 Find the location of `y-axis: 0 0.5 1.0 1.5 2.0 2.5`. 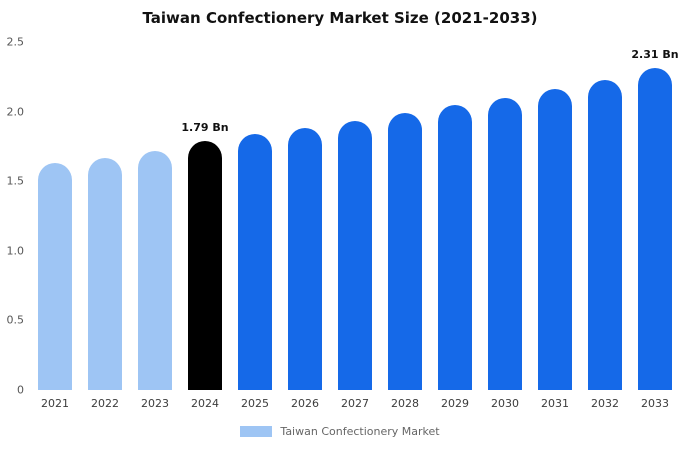

y-axis: 0 0.5 1.0 1.5 2.0 2.5 is located at coordinates (13, 216).